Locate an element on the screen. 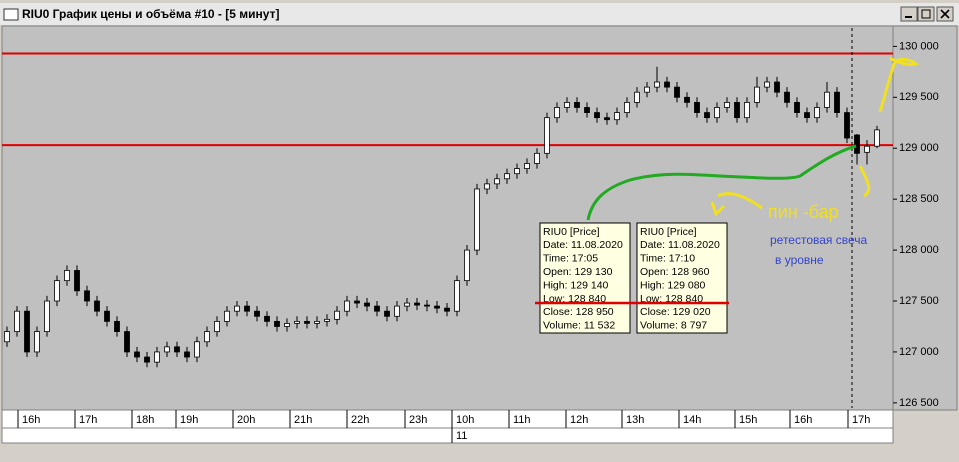  y-tick-label: 128 500 is located at coordinates (919, 199).